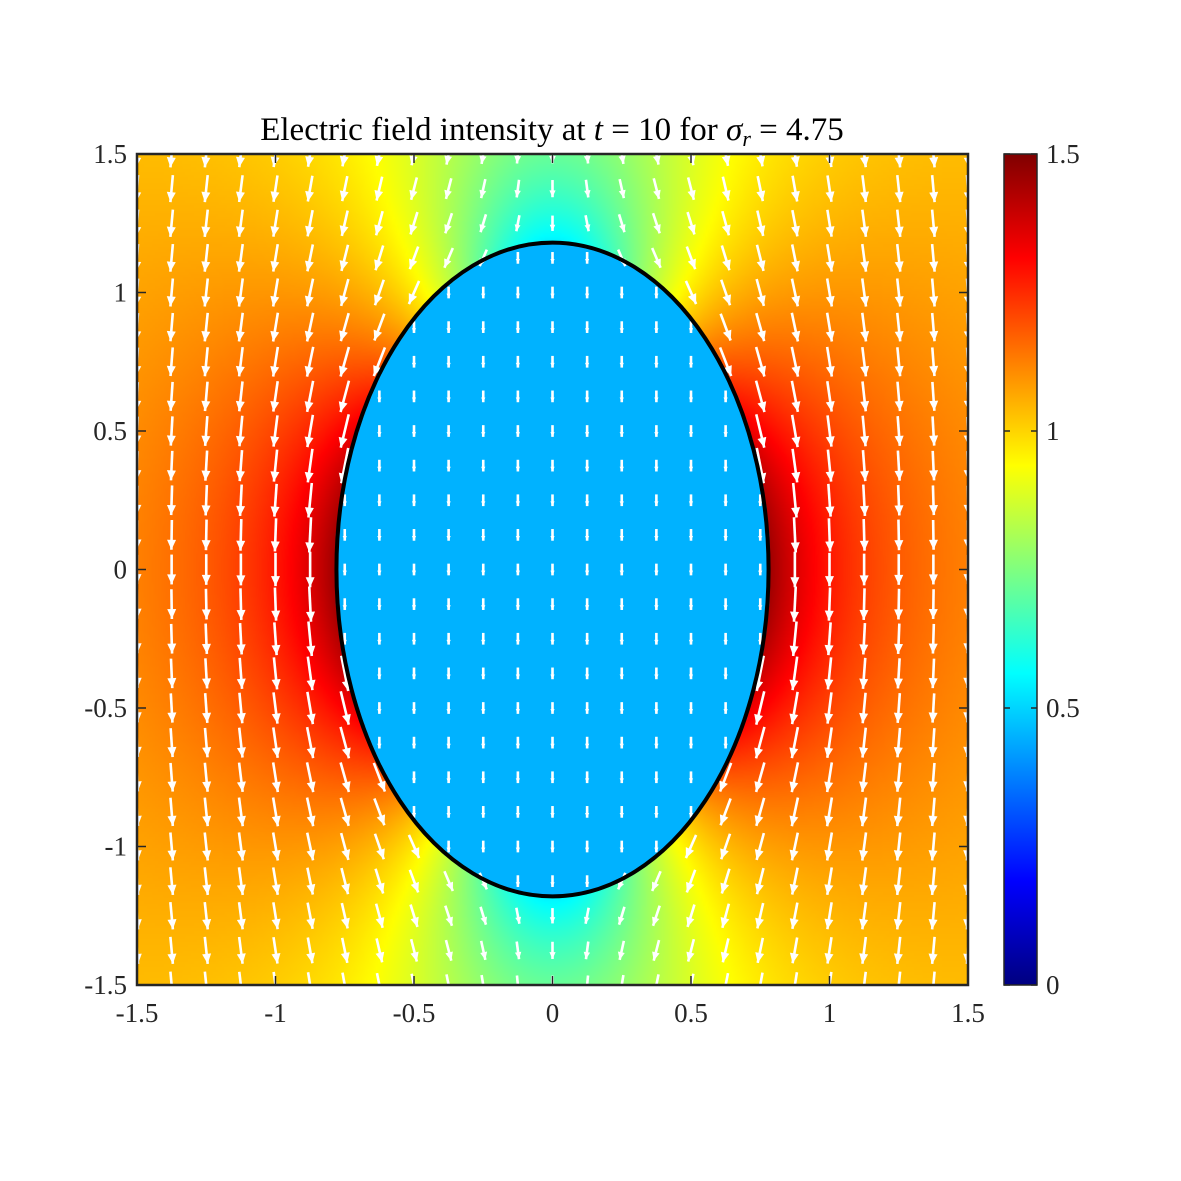 Image resolution: width=1181 pixels, height=1181 pixels. I want to click on colorbar-tick-label: 1.5, so click(1063, 154).